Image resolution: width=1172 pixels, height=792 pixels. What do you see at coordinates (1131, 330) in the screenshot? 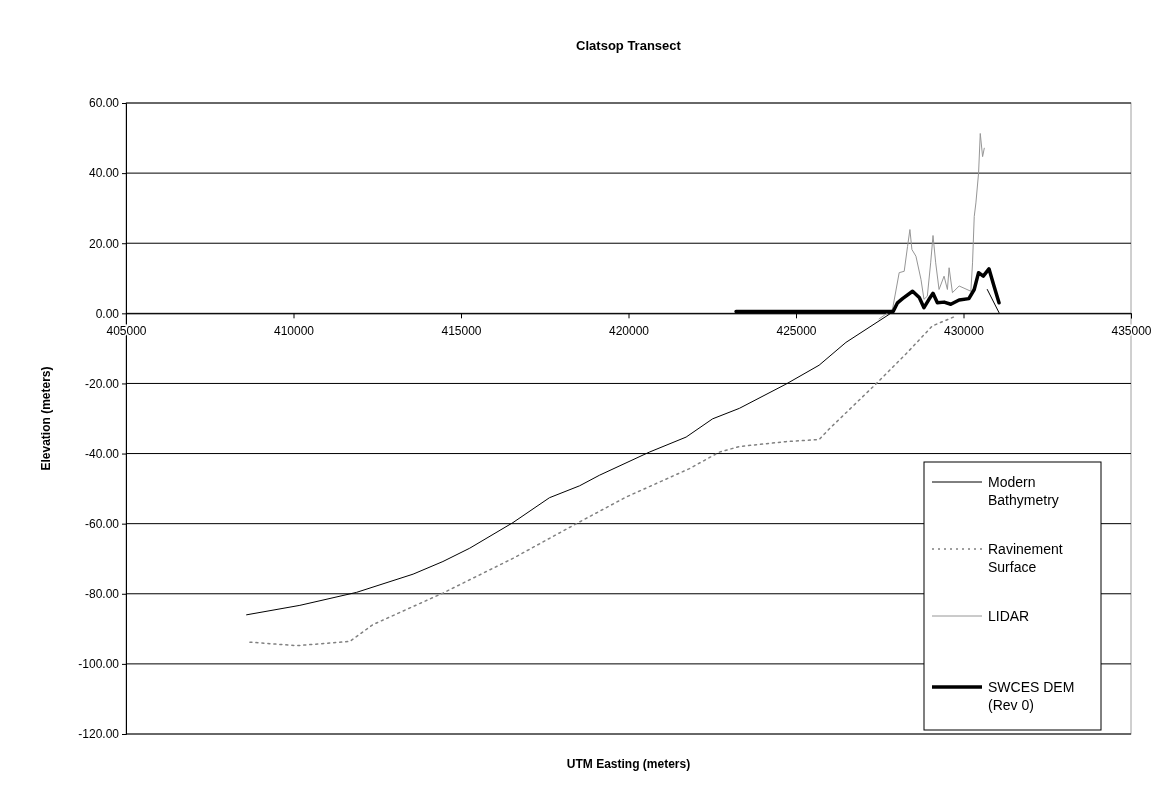
I see `x-tick-label: 435000` at bounding box center [1131, 330].